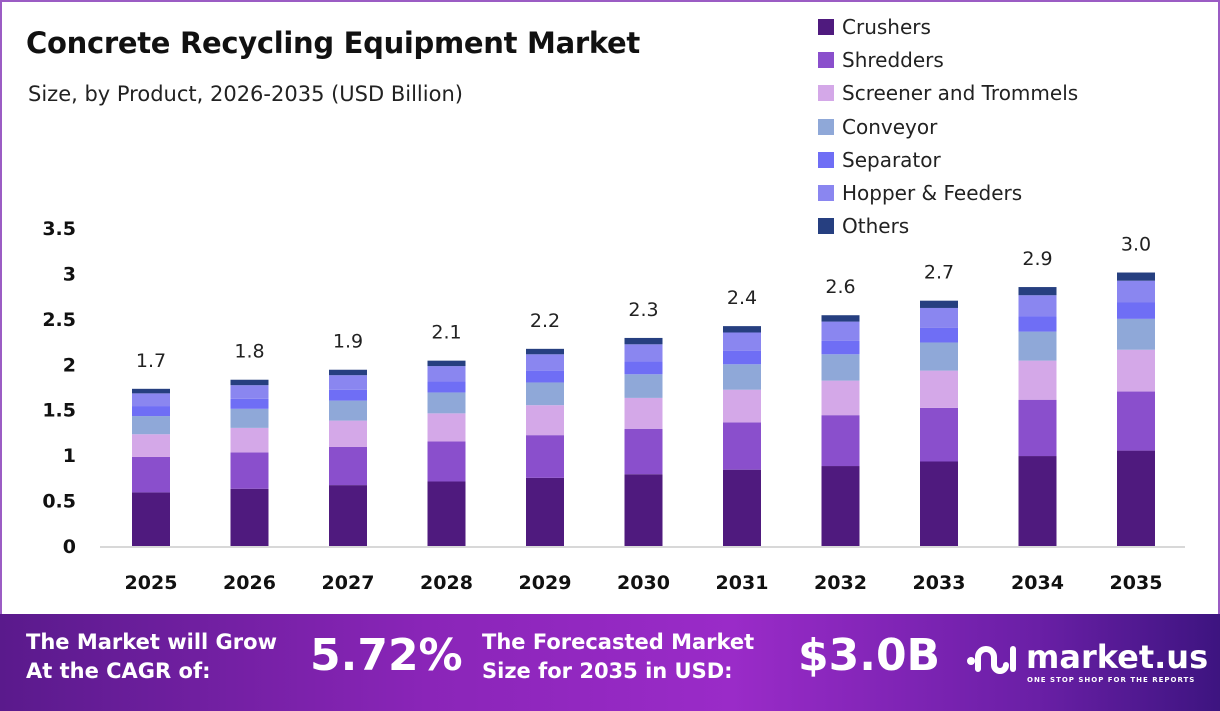  Describe the element at coordinates (118, 671) in the screenshot. I see `cagr-label-line2: At the CAGR of:` at that location.